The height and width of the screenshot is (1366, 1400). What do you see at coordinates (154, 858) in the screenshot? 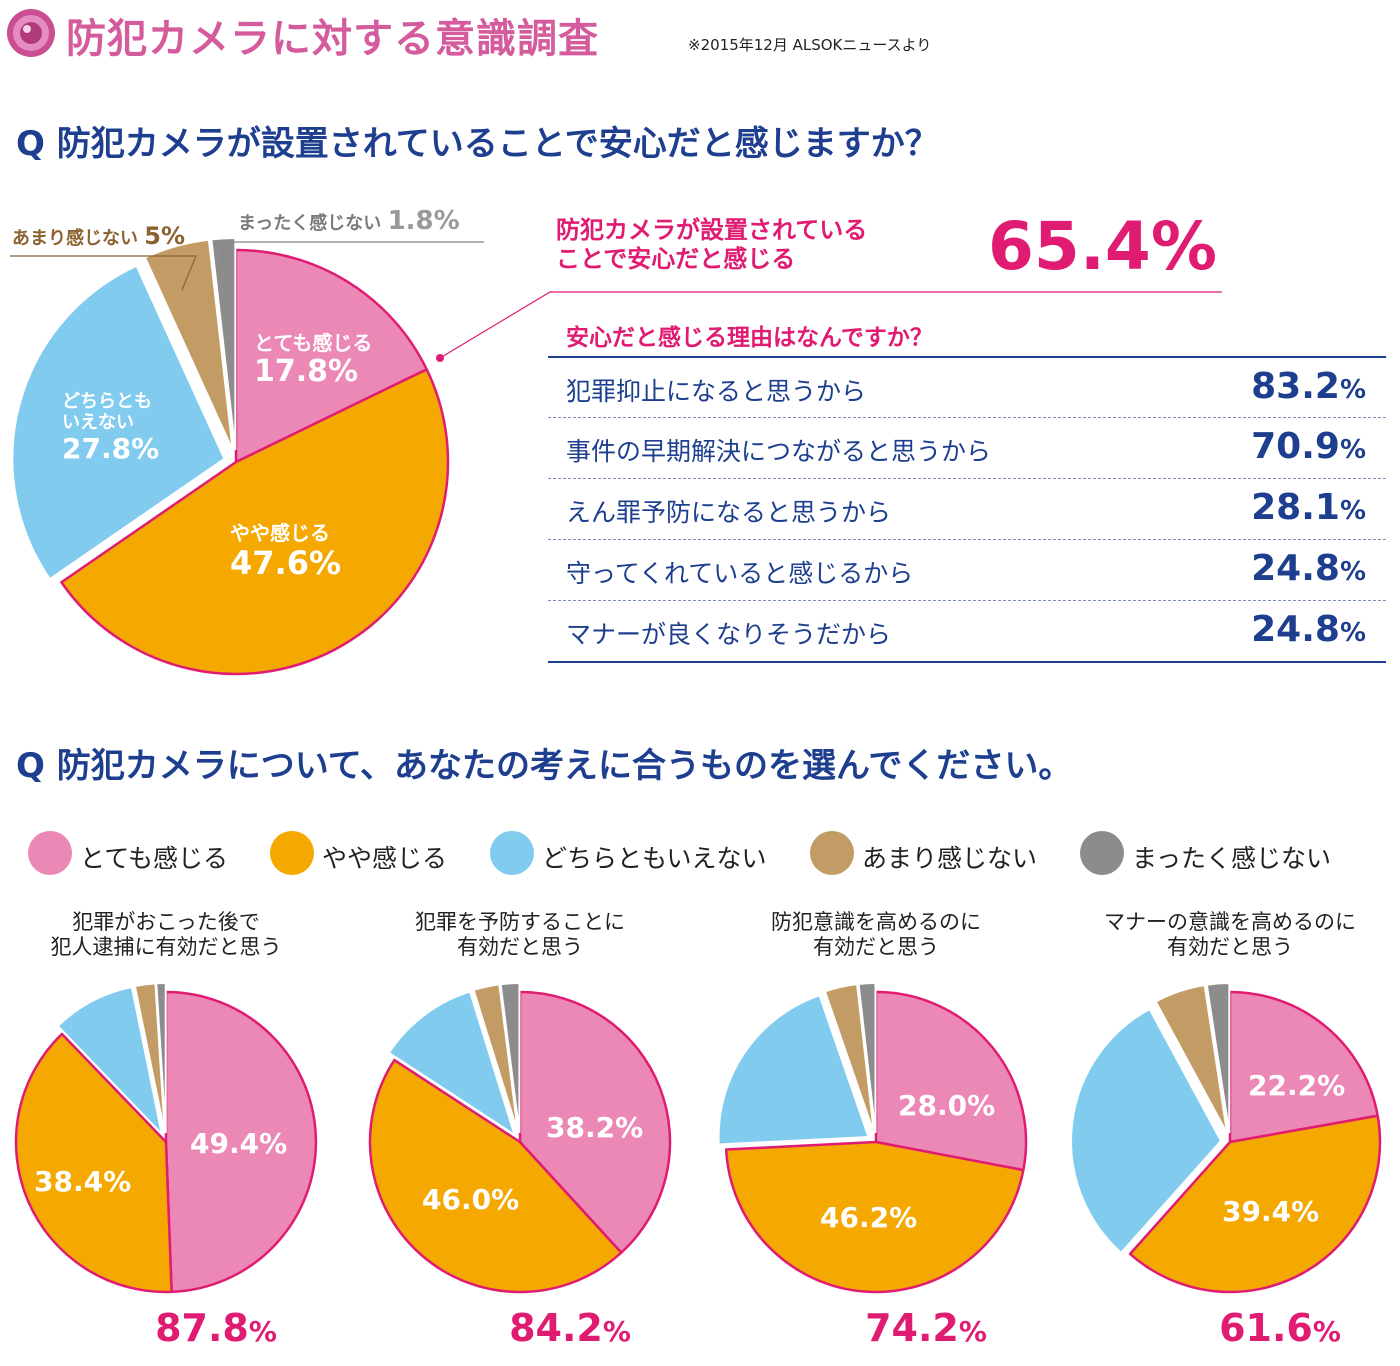
I see `legend-label: とても感じる` at bounding box center [154, 858].